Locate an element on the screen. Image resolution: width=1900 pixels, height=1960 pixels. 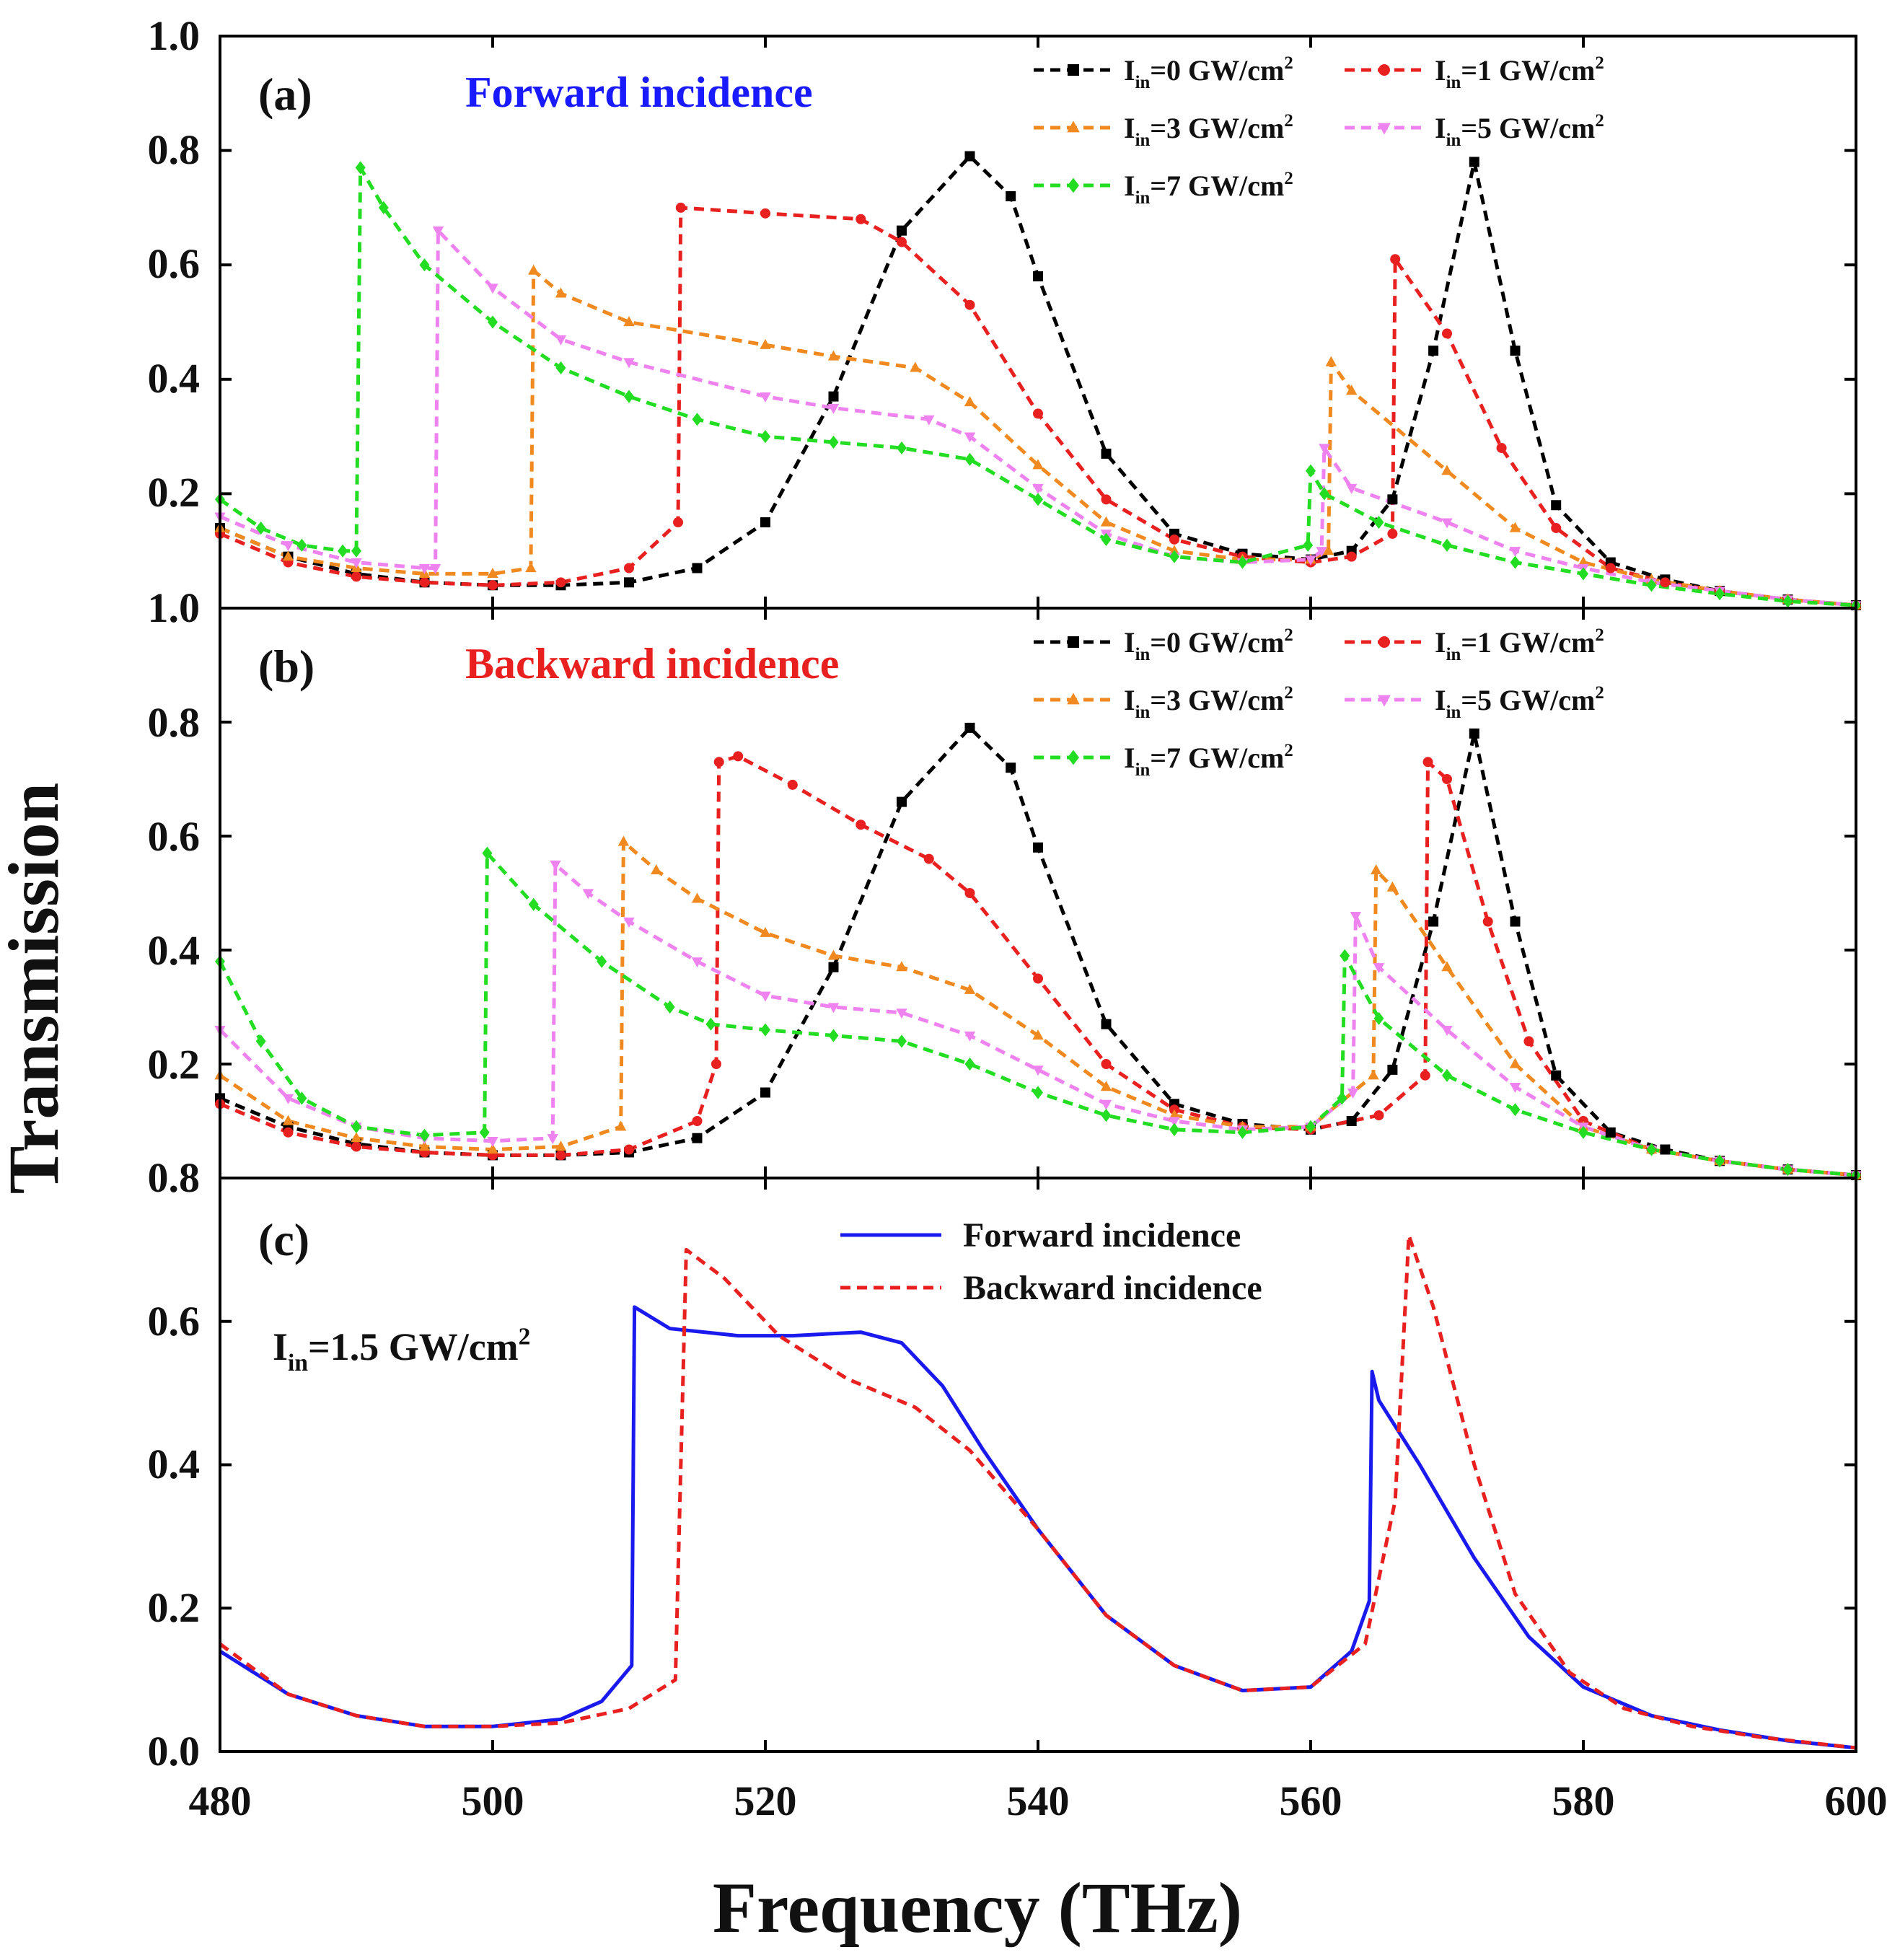
panel-a-series-2-line is located at coordinates (1038, 438).